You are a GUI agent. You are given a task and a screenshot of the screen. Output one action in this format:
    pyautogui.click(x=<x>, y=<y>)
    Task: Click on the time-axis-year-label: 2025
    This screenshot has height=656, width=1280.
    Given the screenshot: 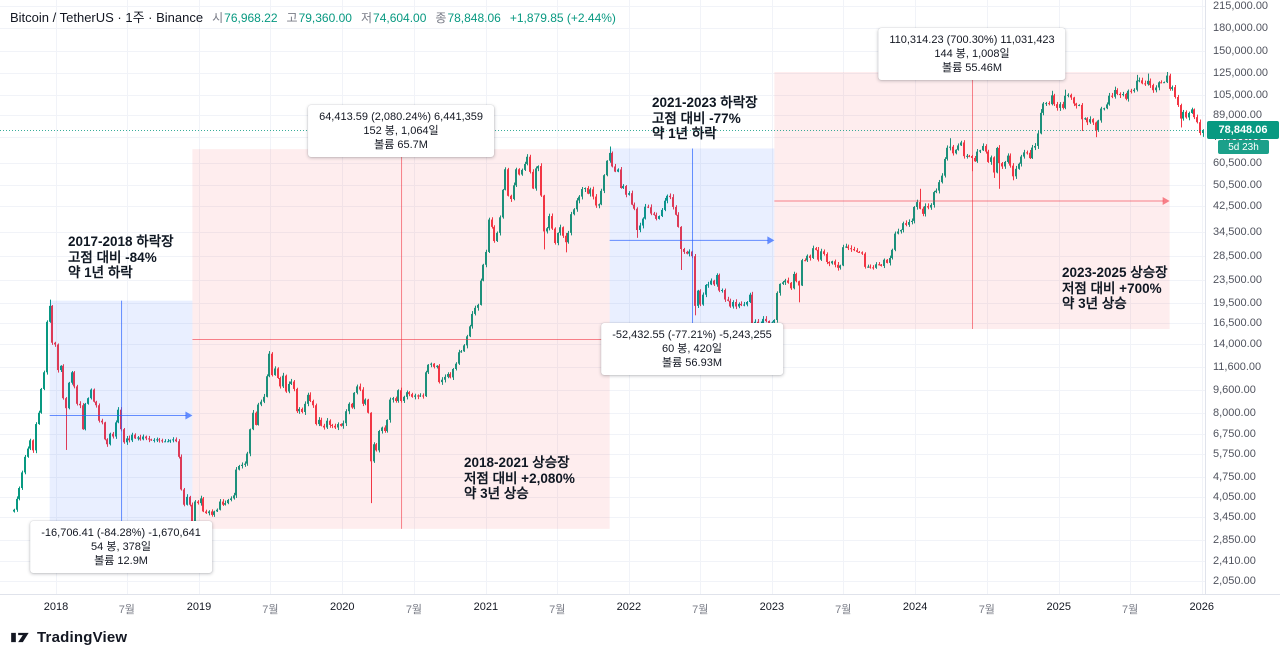 What is the action you would take?
    pyautogui.click(x=1058, y=607)
    